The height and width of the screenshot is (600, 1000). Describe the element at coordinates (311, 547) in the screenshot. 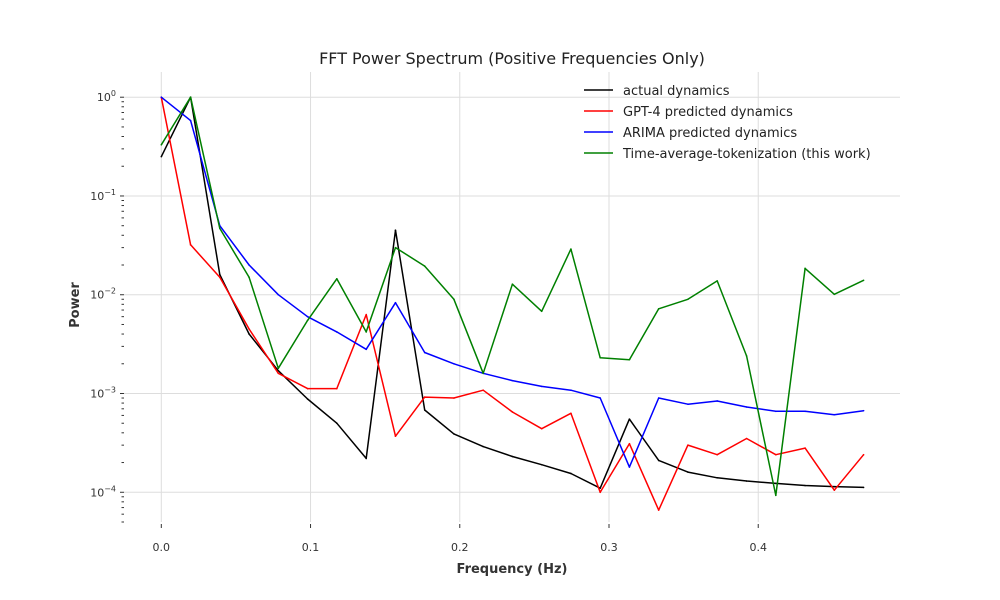

I see `x-tick-label: 0.1` at that location.